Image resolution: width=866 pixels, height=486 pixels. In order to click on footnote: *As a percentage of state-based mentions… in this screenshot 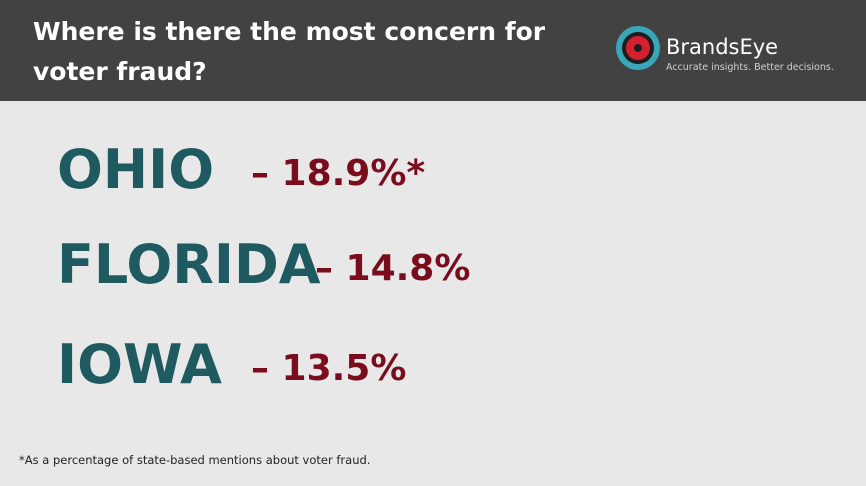, I will do `click(195, 460)`.